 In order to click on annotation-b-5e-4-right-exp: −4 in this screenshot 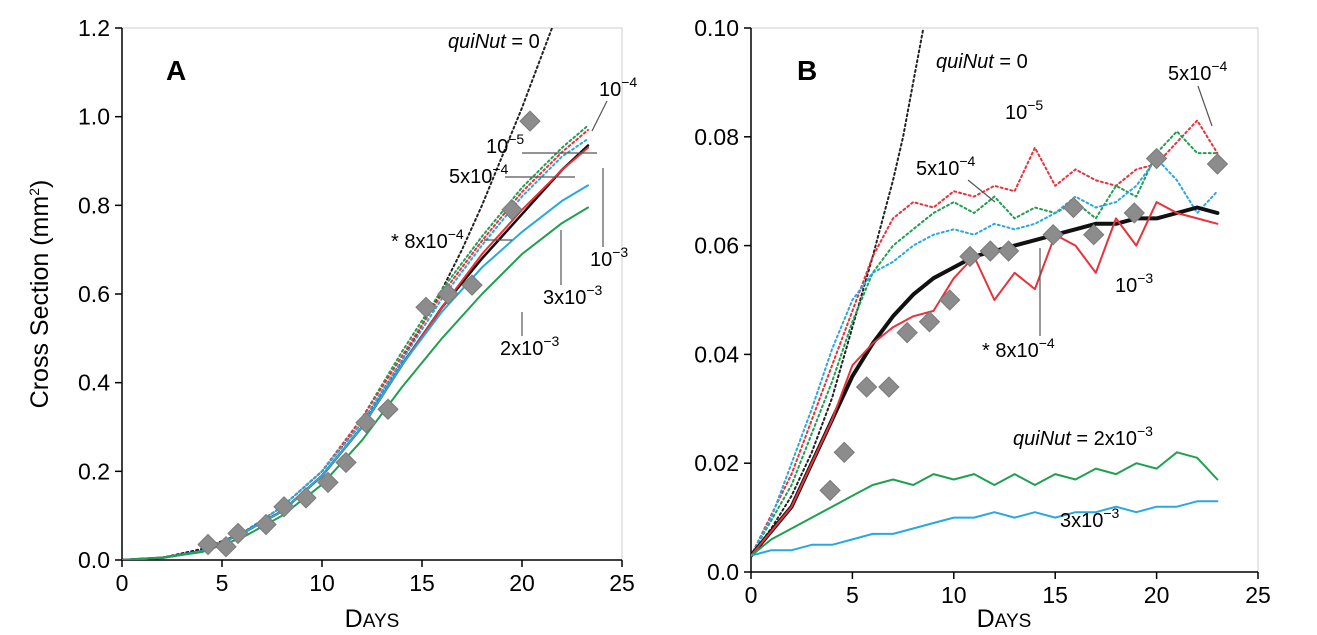, I will do `click(1219, 66)`.